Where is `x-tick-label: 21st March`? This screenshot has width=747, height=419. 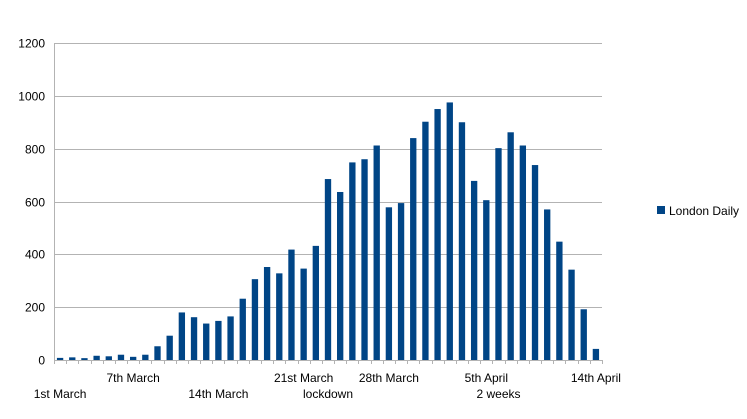 x-tick-label: 21st March is located at coordinates (303, 378).